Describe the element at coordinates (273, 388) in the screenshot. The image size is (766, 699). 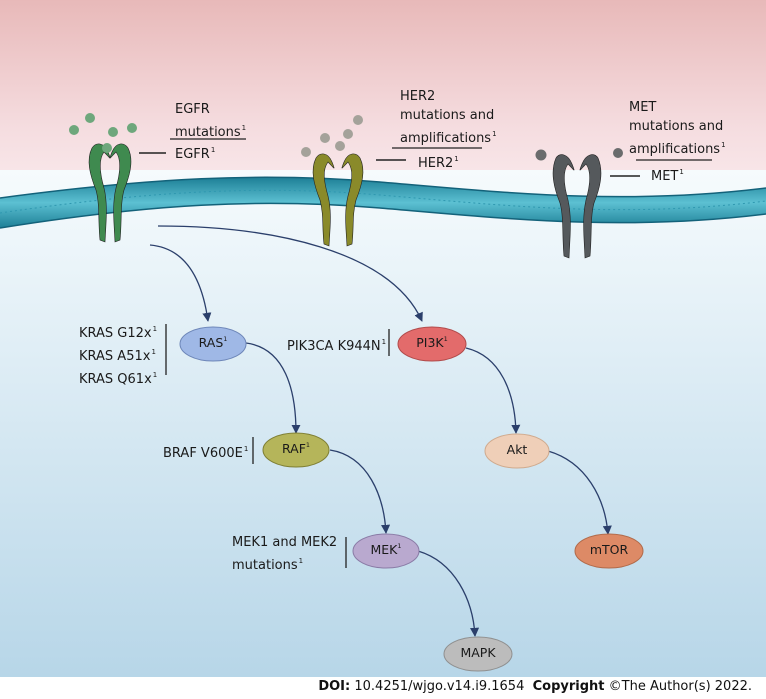
I see `arrow-ras-to-raf` at that location.